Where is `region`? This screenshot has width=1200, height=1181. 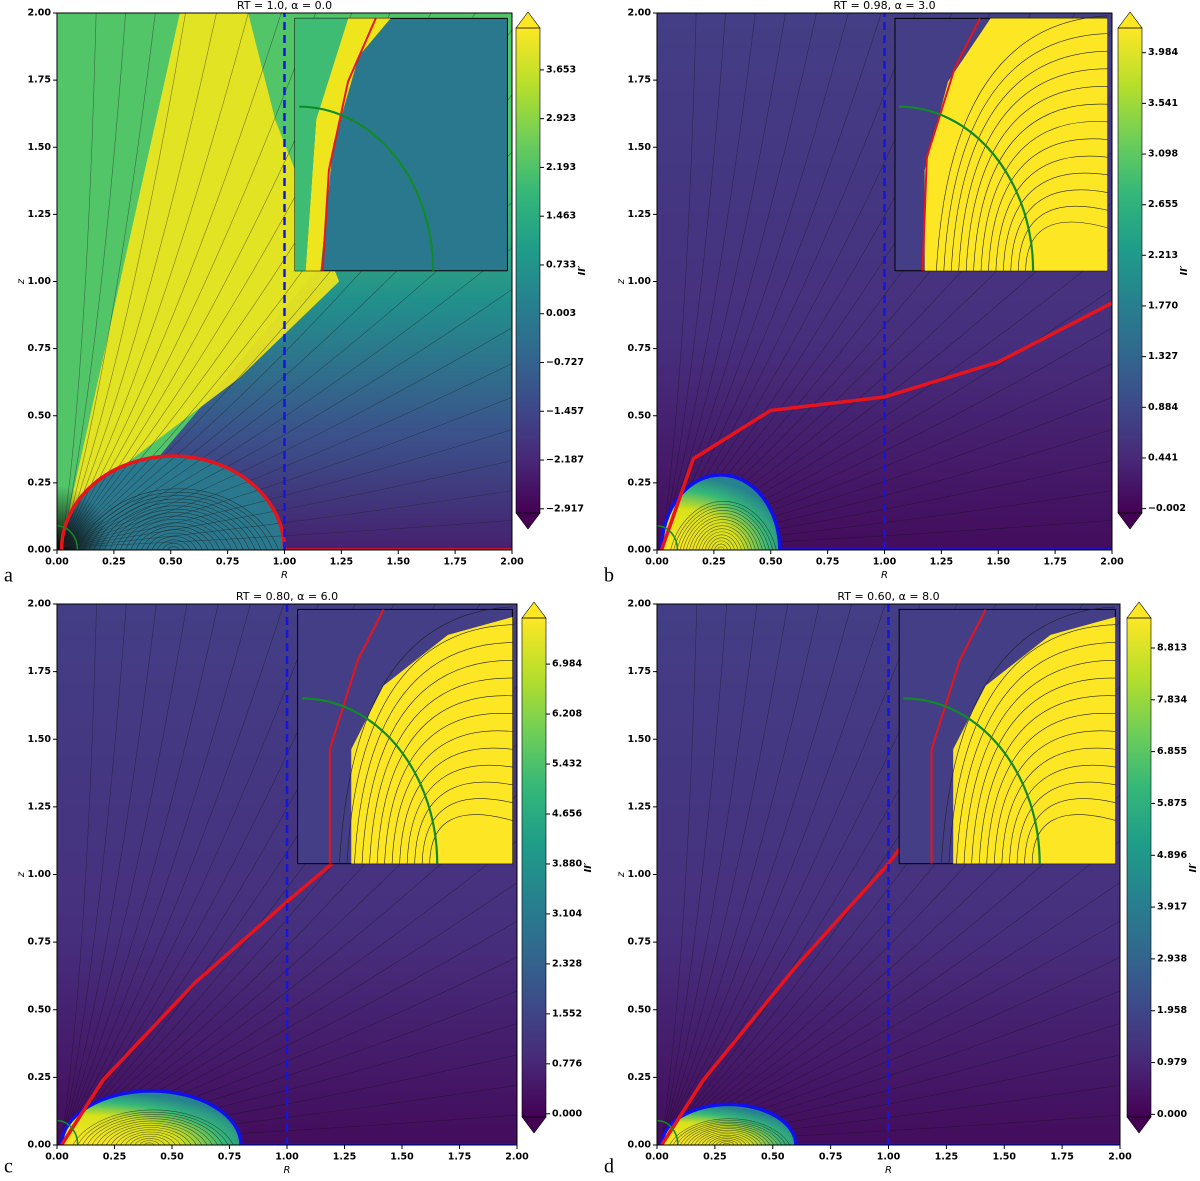
region is located at coordinates (200, 279).